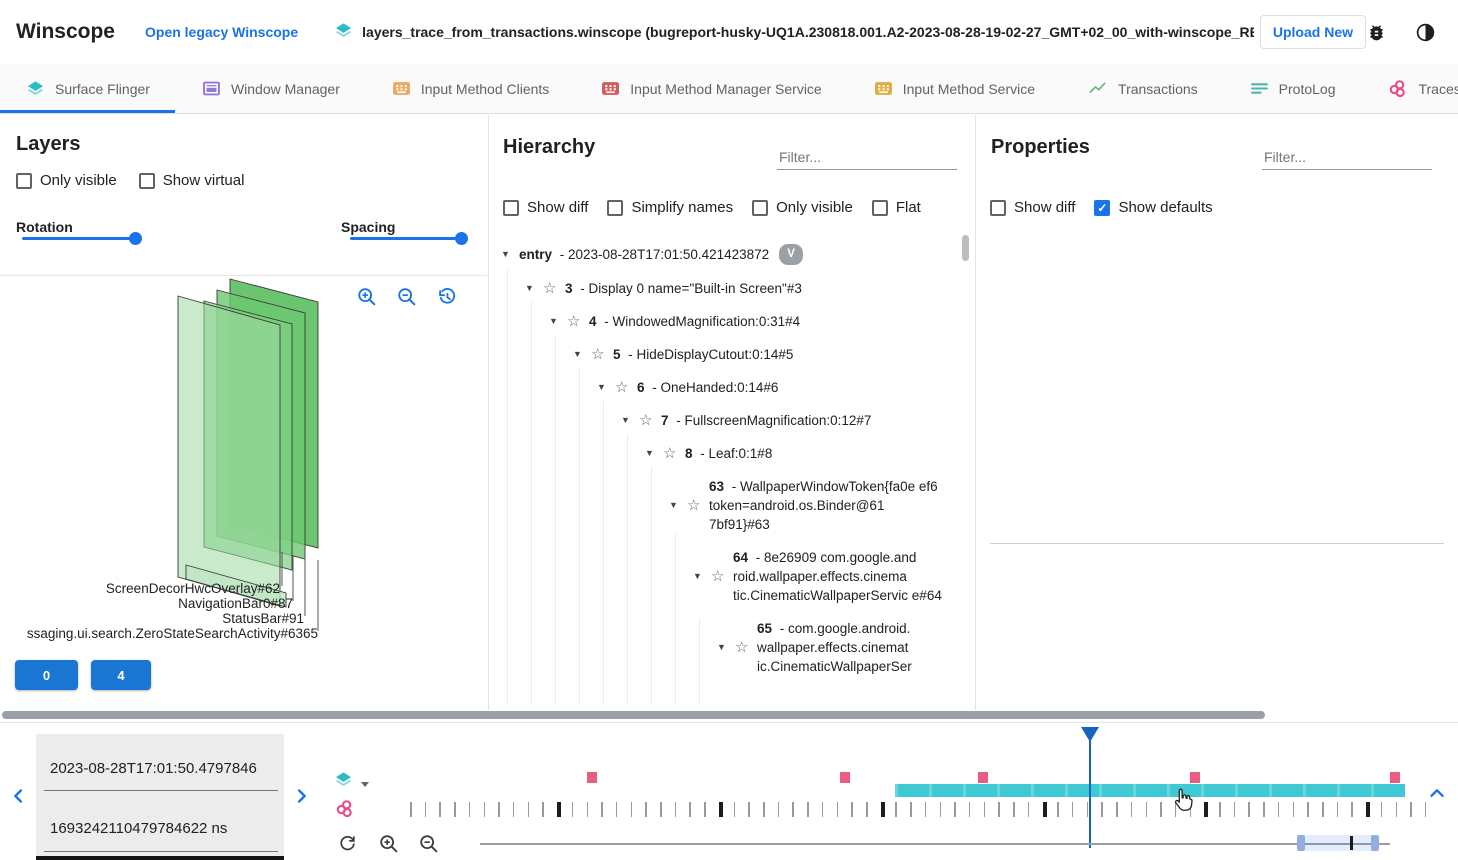 The height and width of the screenshot is (860, 1458). What do you see at coordinates (935, 844) in the screenshot?
I see `timeline-overview-track` at bounding box center [935, 844].